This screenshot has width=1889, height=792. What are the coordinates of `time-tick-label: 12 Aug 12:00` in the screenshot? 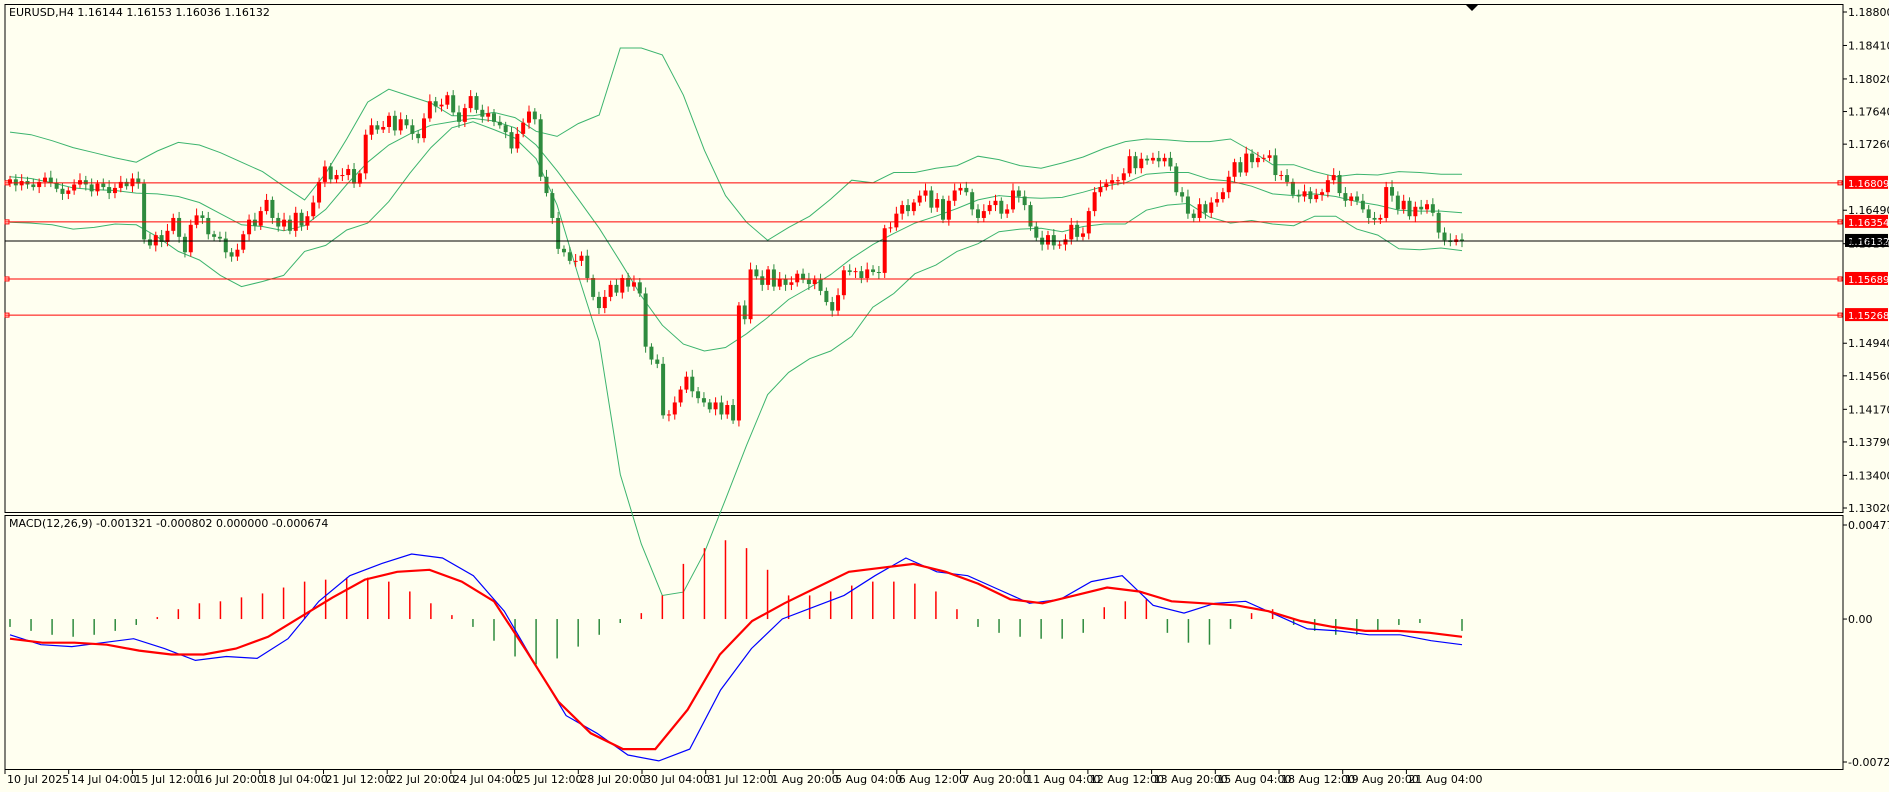 It's located at (1127, 779).